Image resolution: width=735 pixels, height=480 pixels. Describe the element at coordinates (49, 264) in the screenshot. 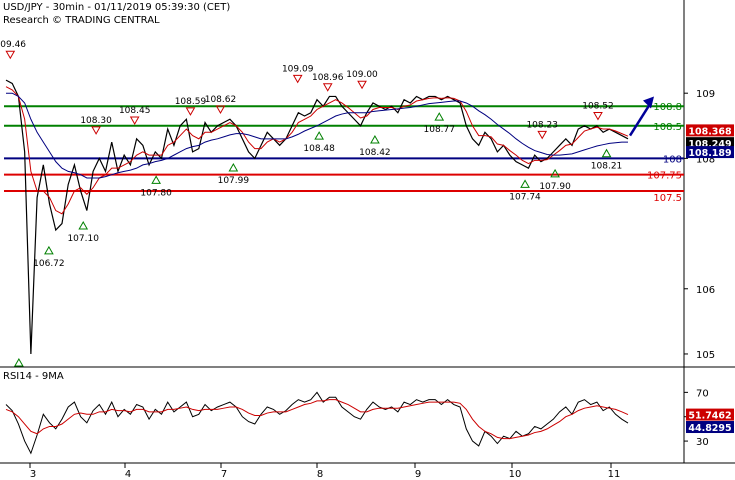

I see `bottom-marker-label: 106.72` at that location.